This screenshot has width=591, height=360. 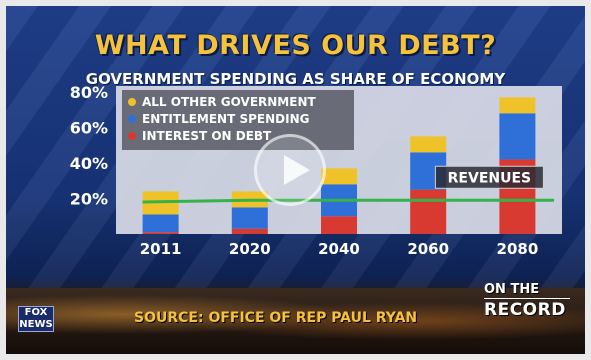 What do you see at coordinates (229, 102) in the screenshot?
I see `legend-label-all-other: ALL OTHER GOVERNMENT` at bounding box center [229, 102].